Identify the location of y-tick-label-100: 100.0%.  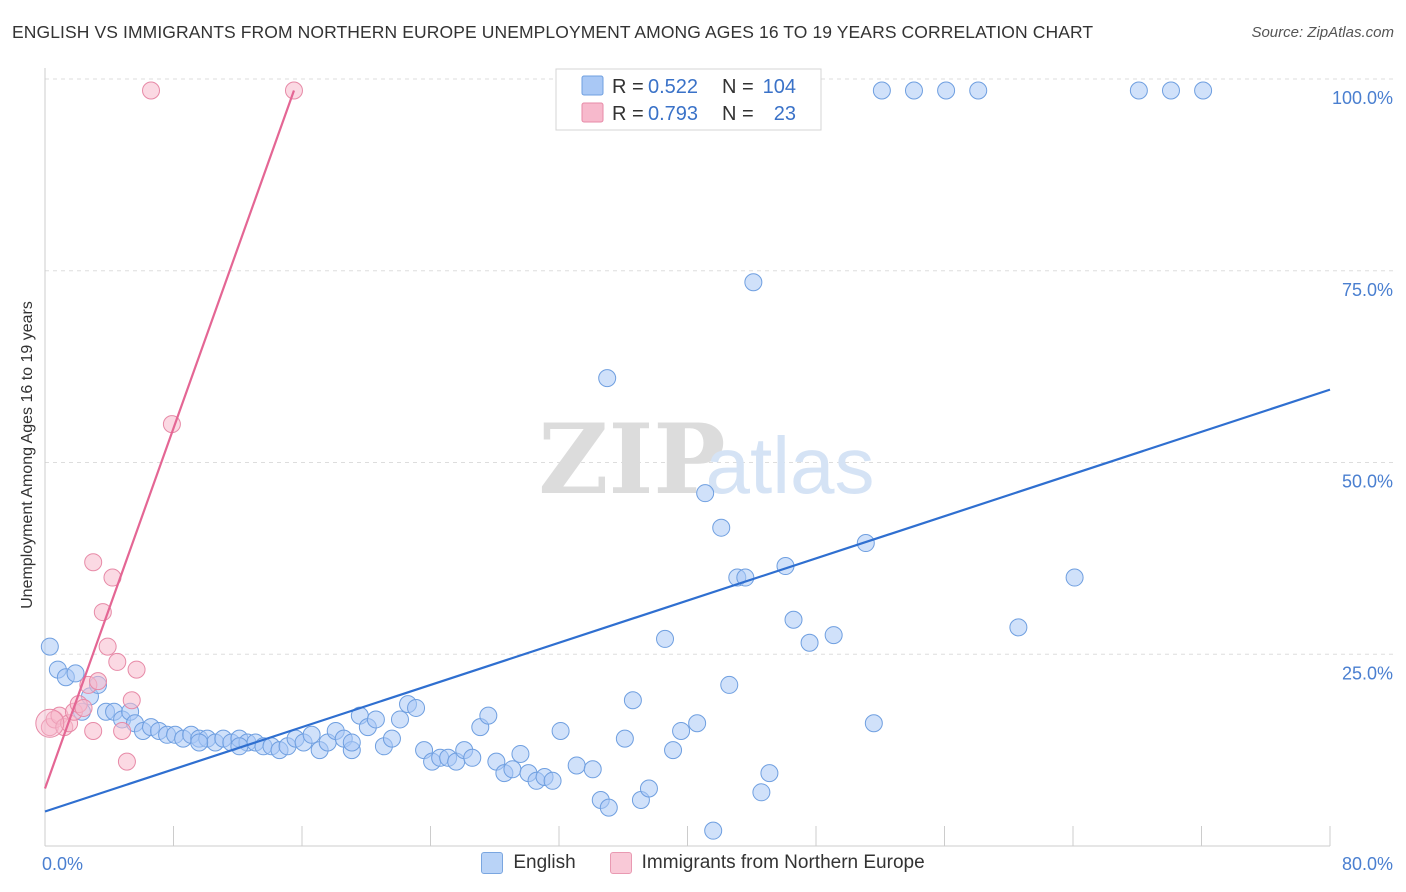
(1362, 98).